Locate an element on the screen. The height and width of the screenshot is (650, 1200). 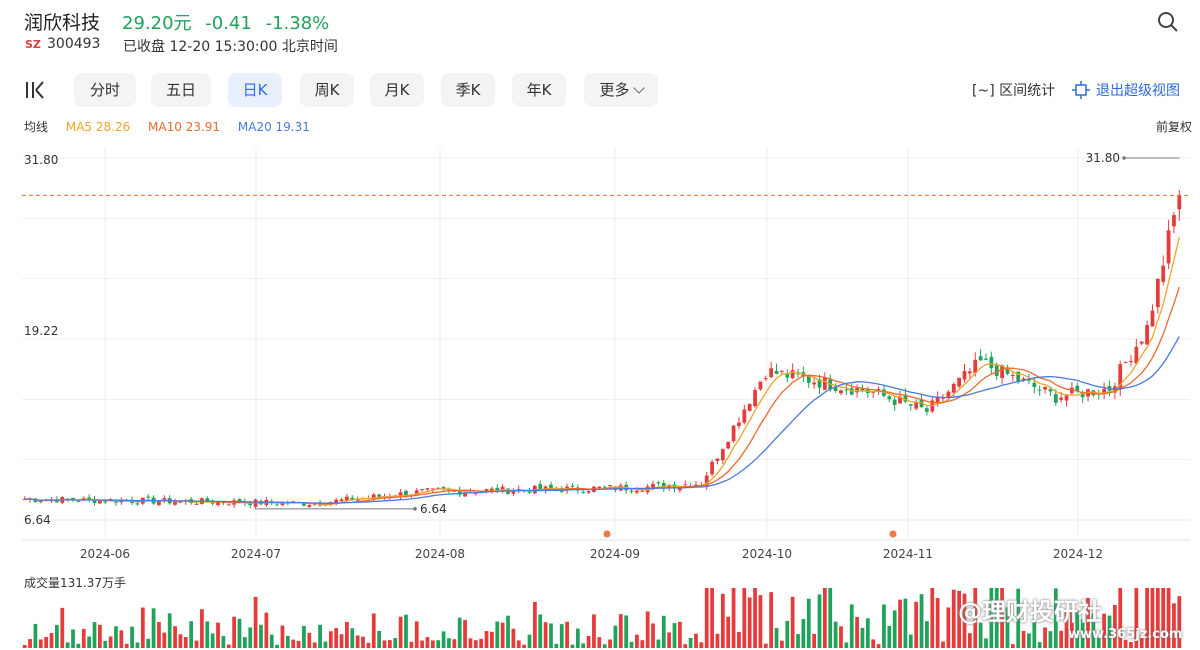
volume-label: 成交量131.37万手 is located at coordinates (75, 583).